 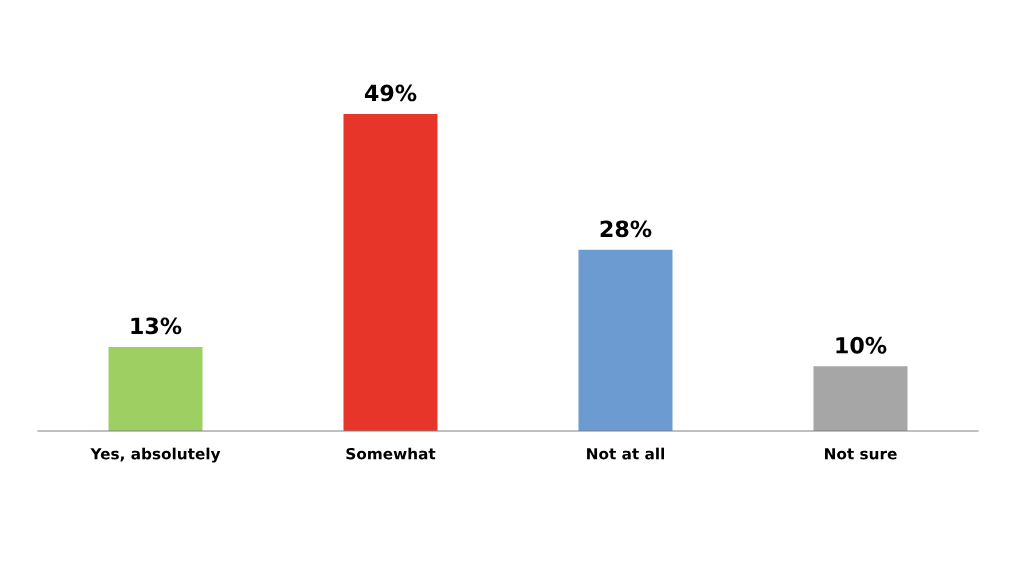 What do you see at coordinates (626, 453) in the screenshot?
I see `x-tick-label: Not at all` at bounding box center [626, 453].